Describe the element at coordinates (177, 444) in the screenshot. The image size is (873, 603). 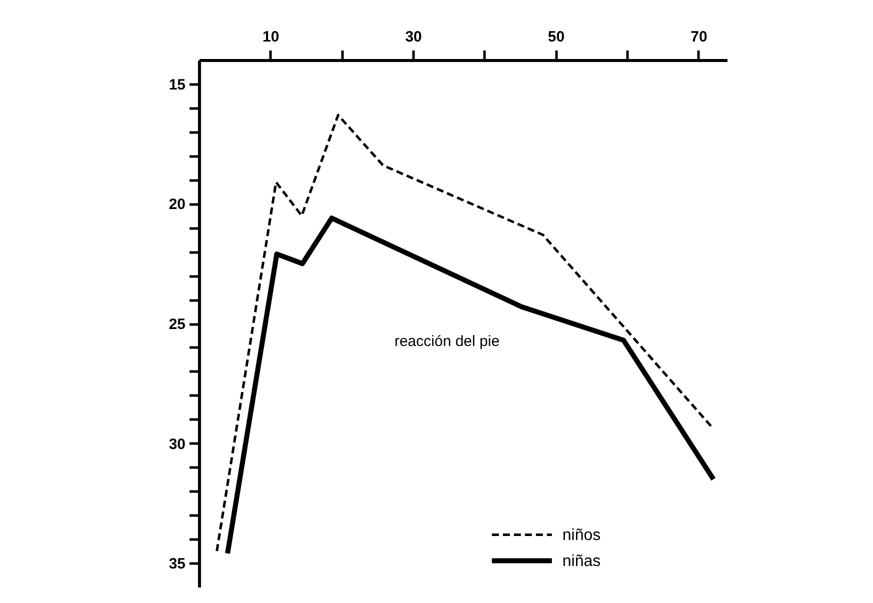
I see `y-tick-label: 30` at that location.